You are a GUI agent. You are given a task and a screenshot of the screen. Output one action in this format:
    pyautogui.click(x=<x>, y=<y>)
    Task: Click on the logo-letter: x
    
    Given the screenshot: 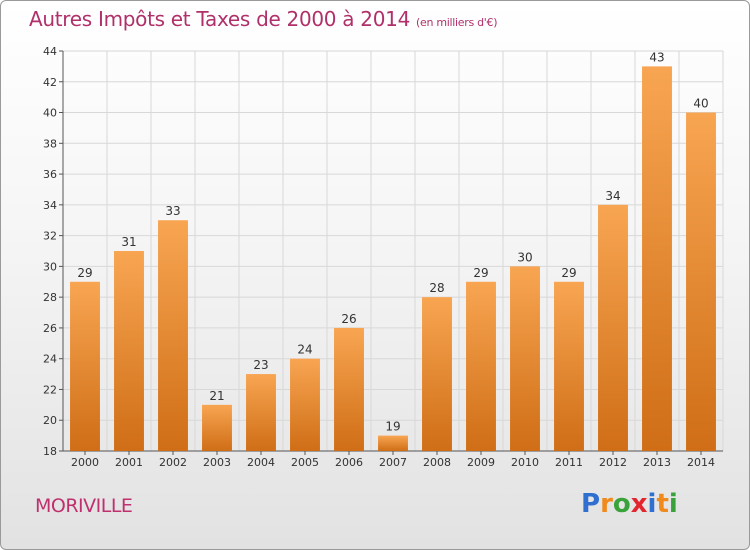 What is the action you would take?
    pyautogui.click(x=639, y=504)
    